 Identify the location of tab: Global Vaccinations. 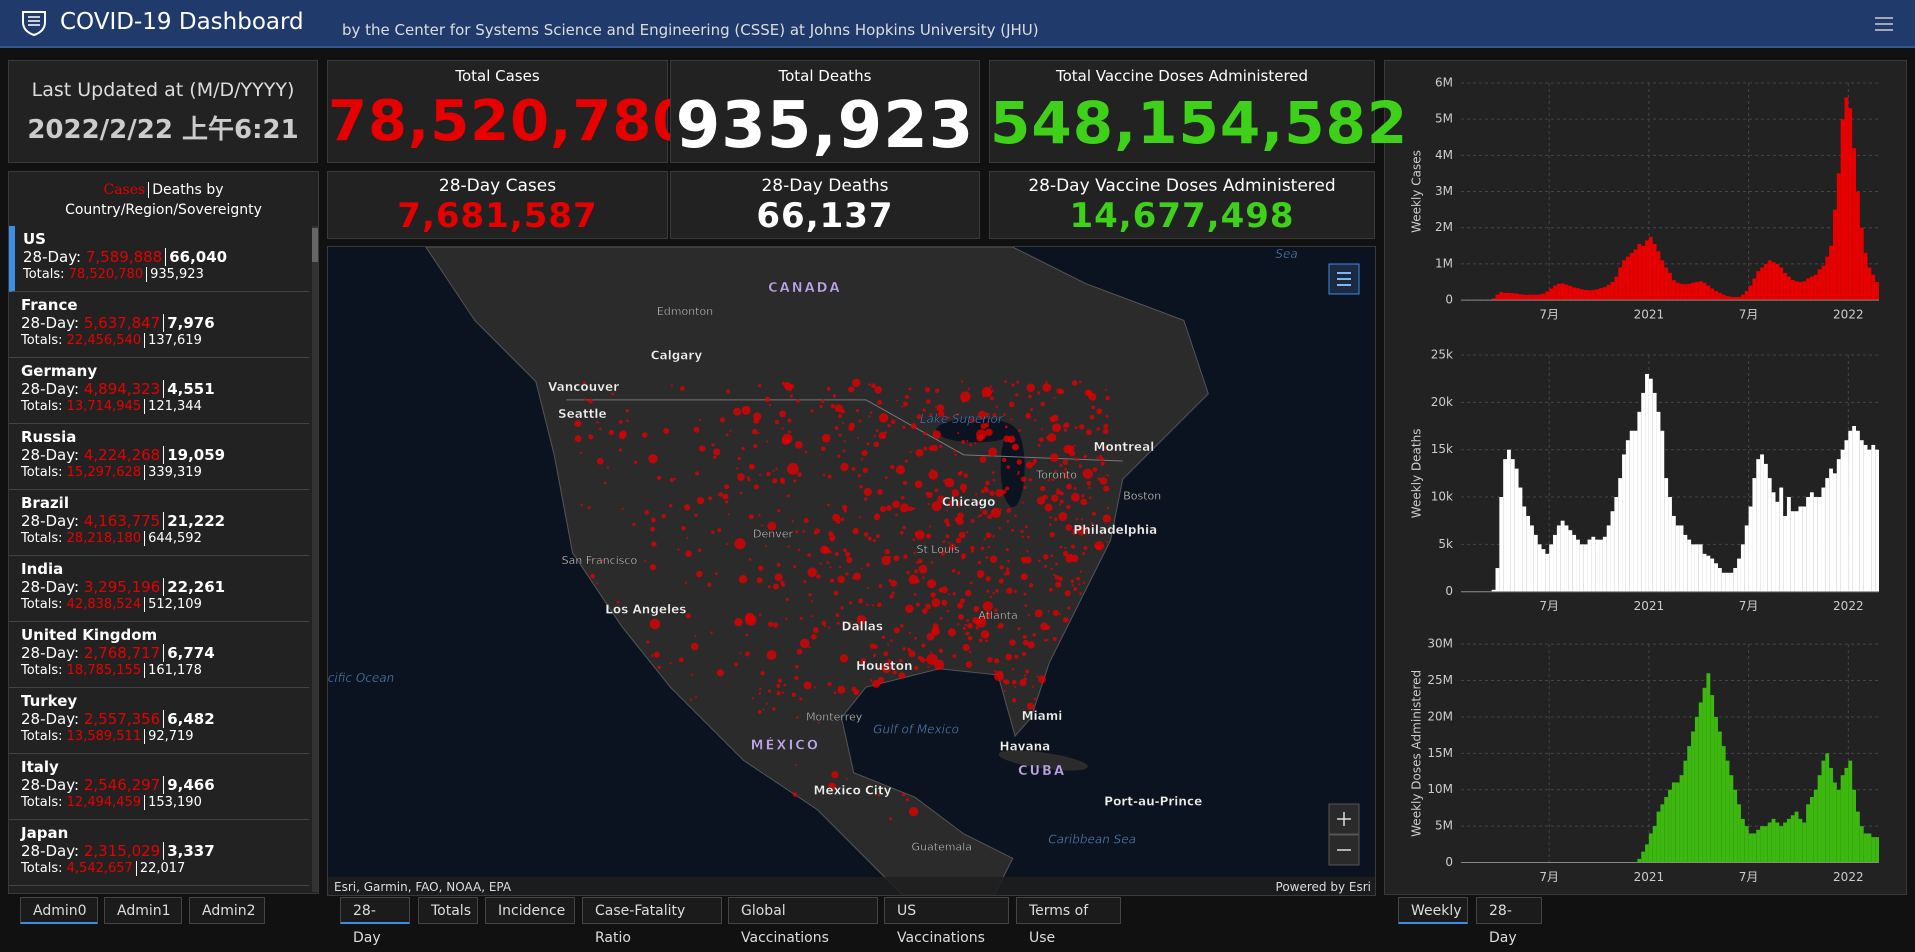
(803, 910).